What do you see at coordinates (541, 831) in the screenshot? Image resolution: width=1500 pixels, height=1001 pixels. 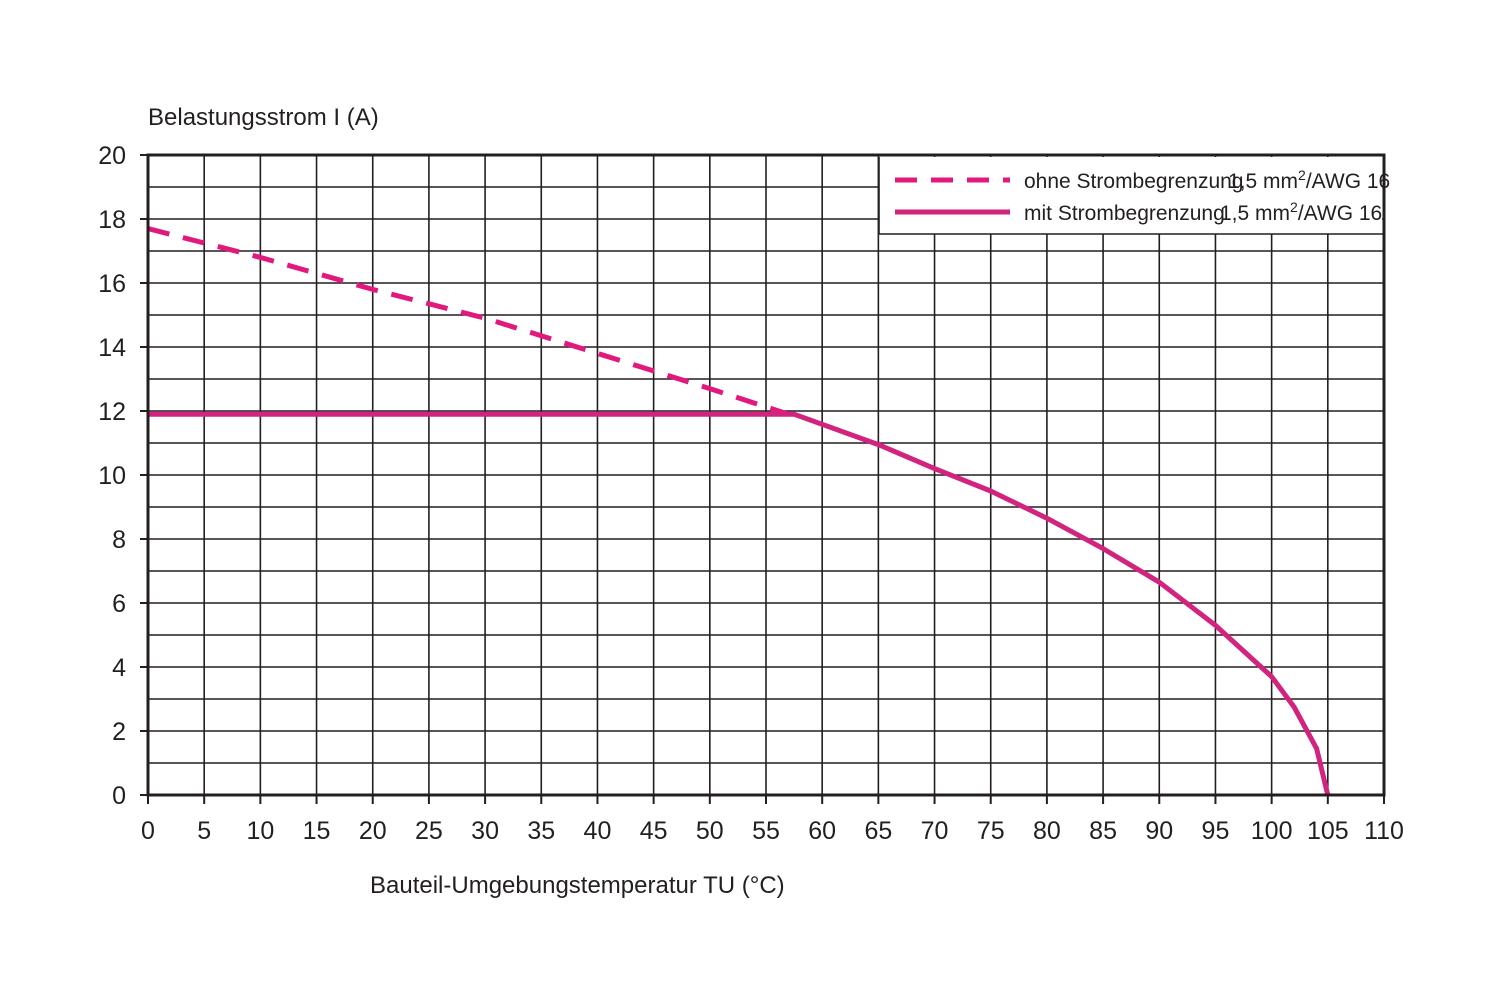 I see `x-tick-label: 35` at bounding box center [541, 831].